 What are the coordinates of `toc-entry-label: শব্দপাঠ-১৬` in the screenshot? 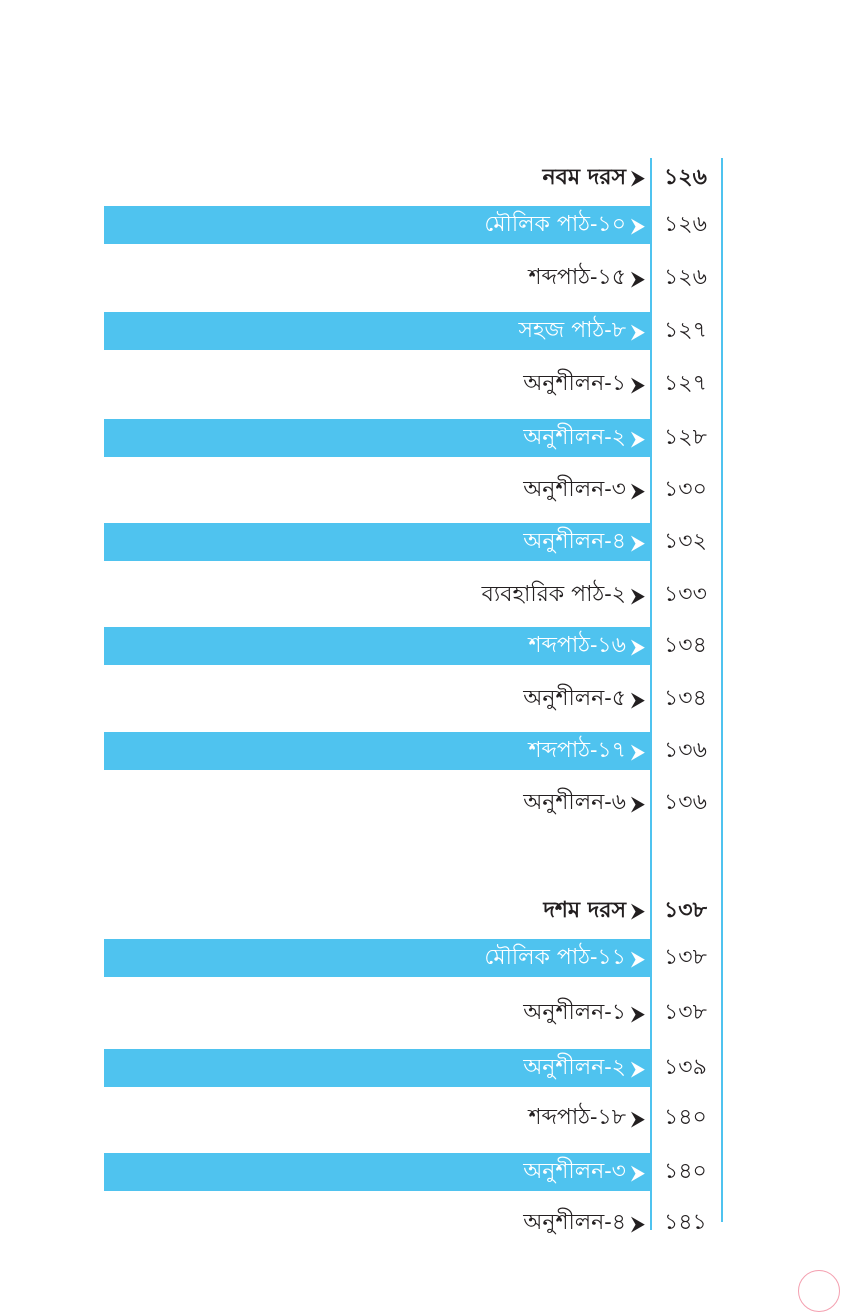 It's located at (577, 645).